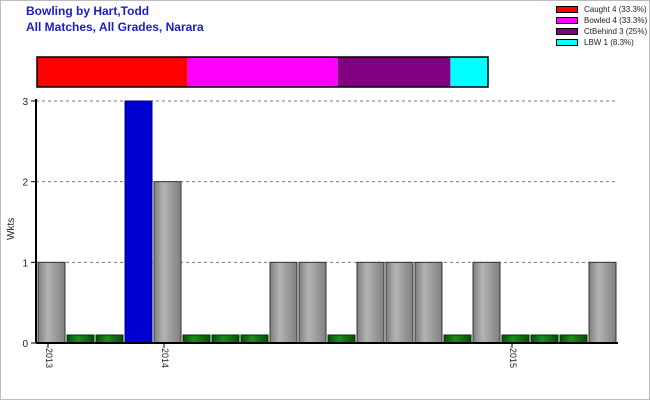 Image resolution: width=650 pixels, height=400 pixels. Describe the element at coordinates (513, 358) in the screenshot. I see `x-tick-label: 2015` at that location.